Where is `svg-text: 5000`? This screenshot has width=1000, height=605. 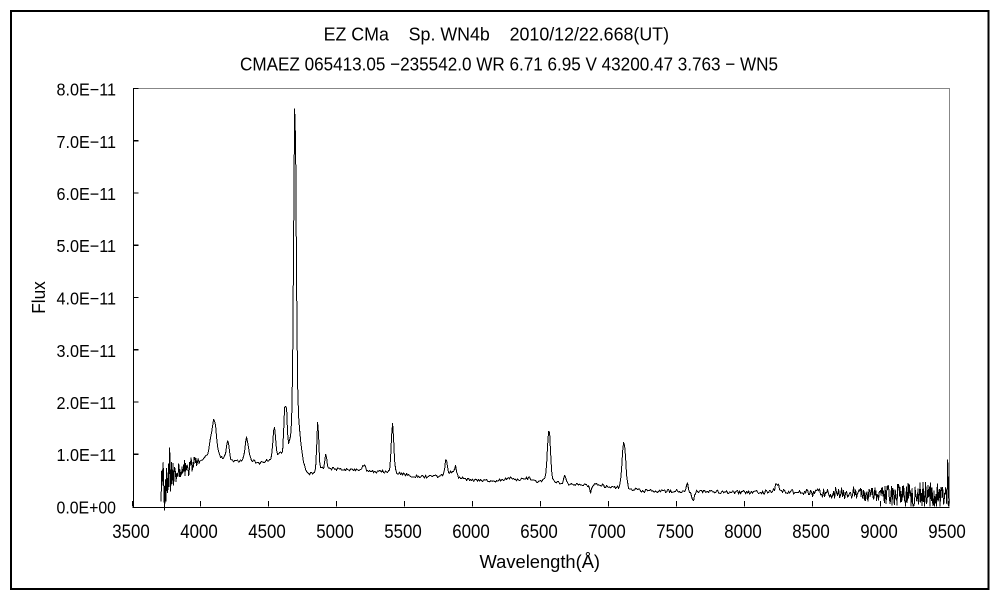 svg-text: 5000 is located at coordinates (335, 532).